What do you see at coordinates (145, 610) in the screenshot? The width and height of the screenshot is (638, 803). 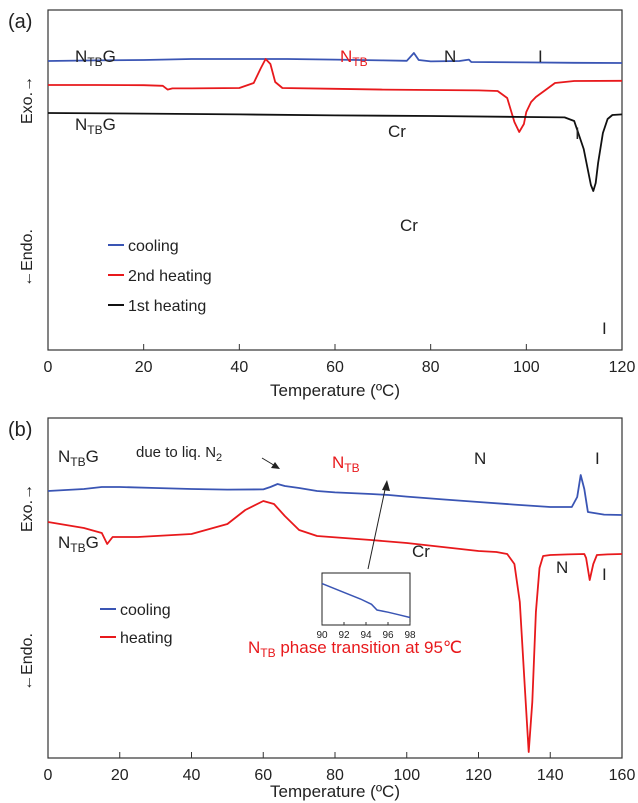 I see `legend-b-cooling: cooling` at bounding box center [145, 610].